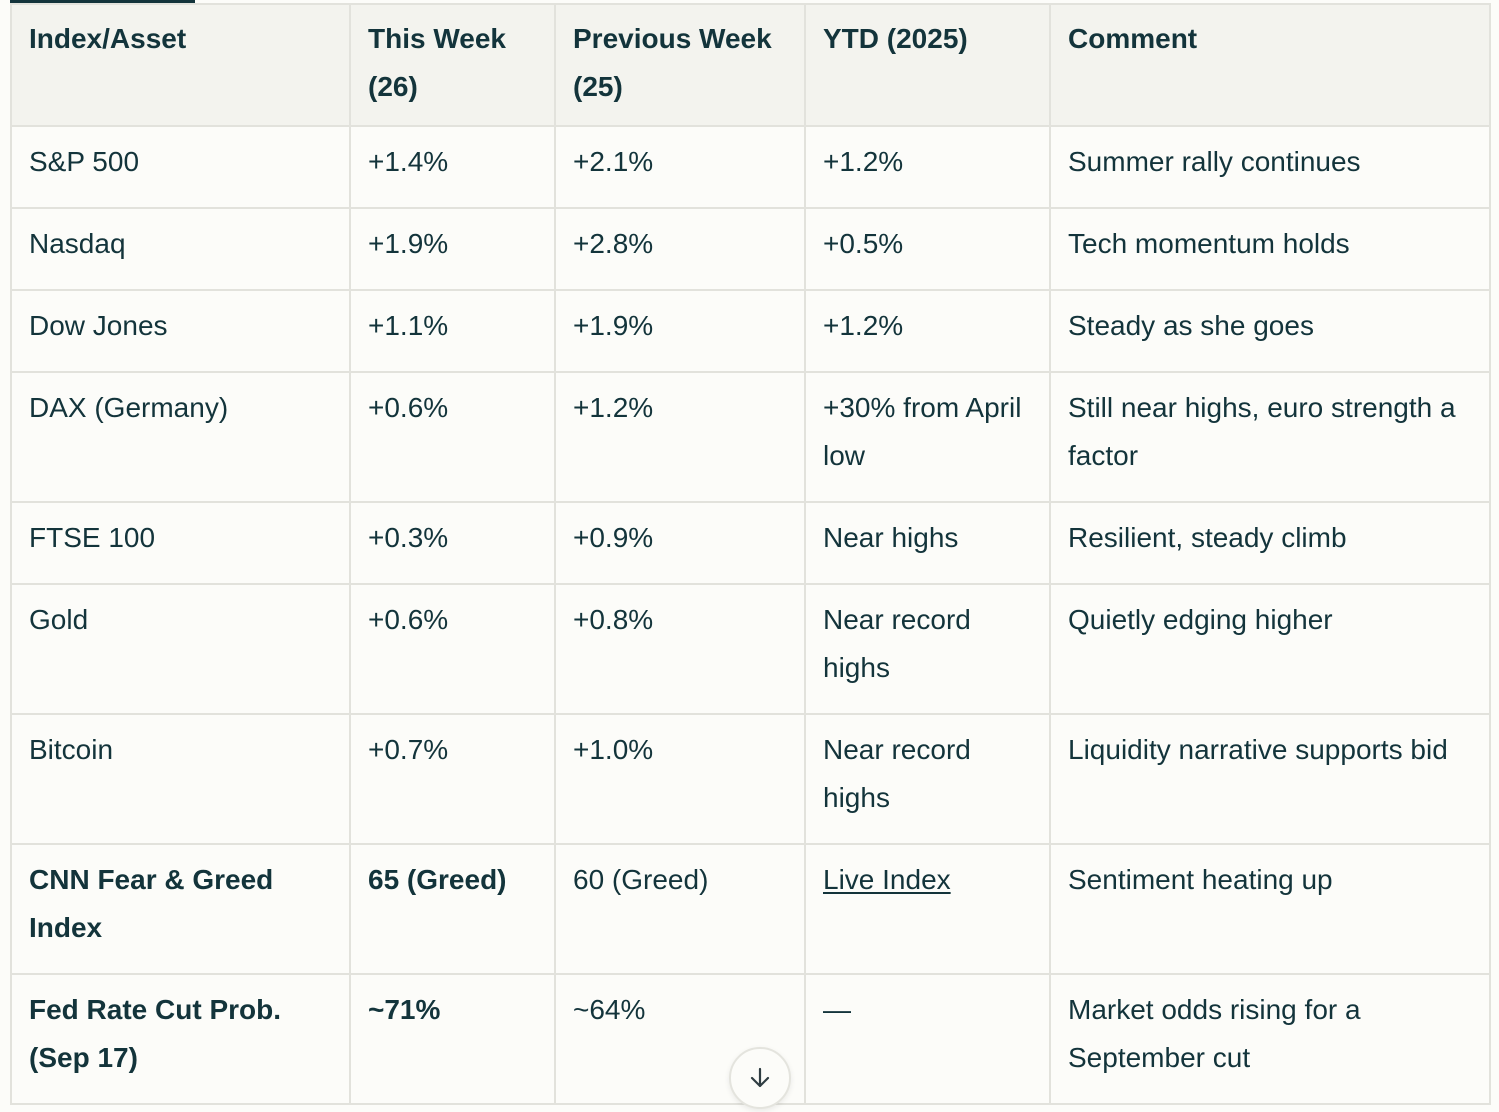  Describe the element at coordinates (680, 649) in the screenshot. I see `cell-previous-week: +0.8%` at that location.